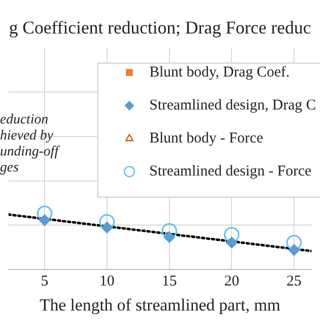 The image size is (320, 320). What do you see at coordinates (219, 72) in the screenshot?
I see `legend-label: Blunt body, Drag Coef.` at bounding box center [219, 72].